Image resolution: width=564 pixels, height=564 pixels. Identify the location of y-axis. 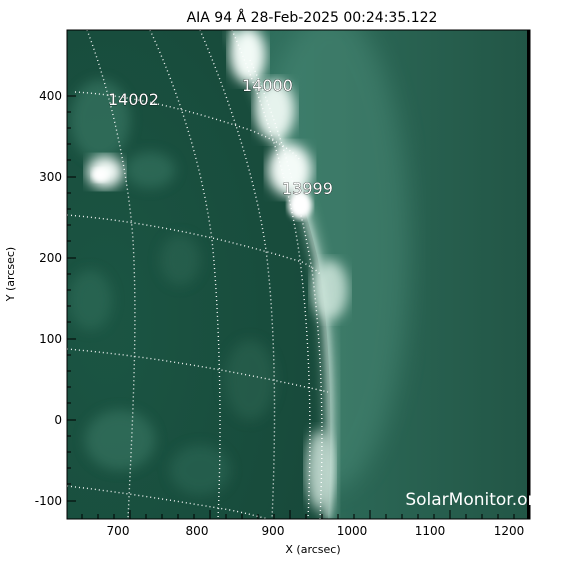
(71, 298).